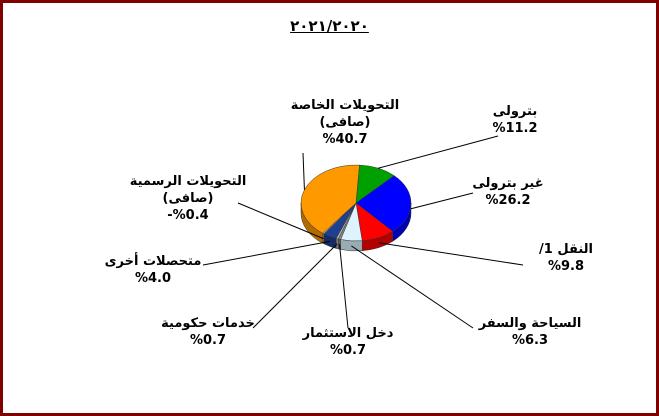  What do you see at coordinates (153, 261) in the screenshot?
I see `category-label: متحصلات أخرى` at bounding box center [153, 261].